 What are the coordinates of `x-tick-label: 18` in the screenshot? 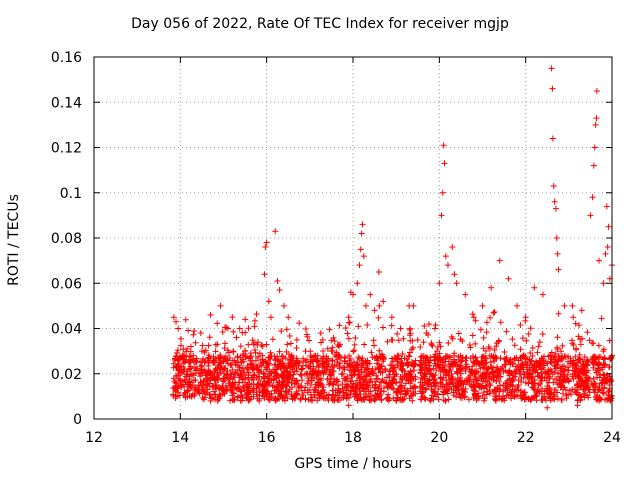 It's located at (353, 438).